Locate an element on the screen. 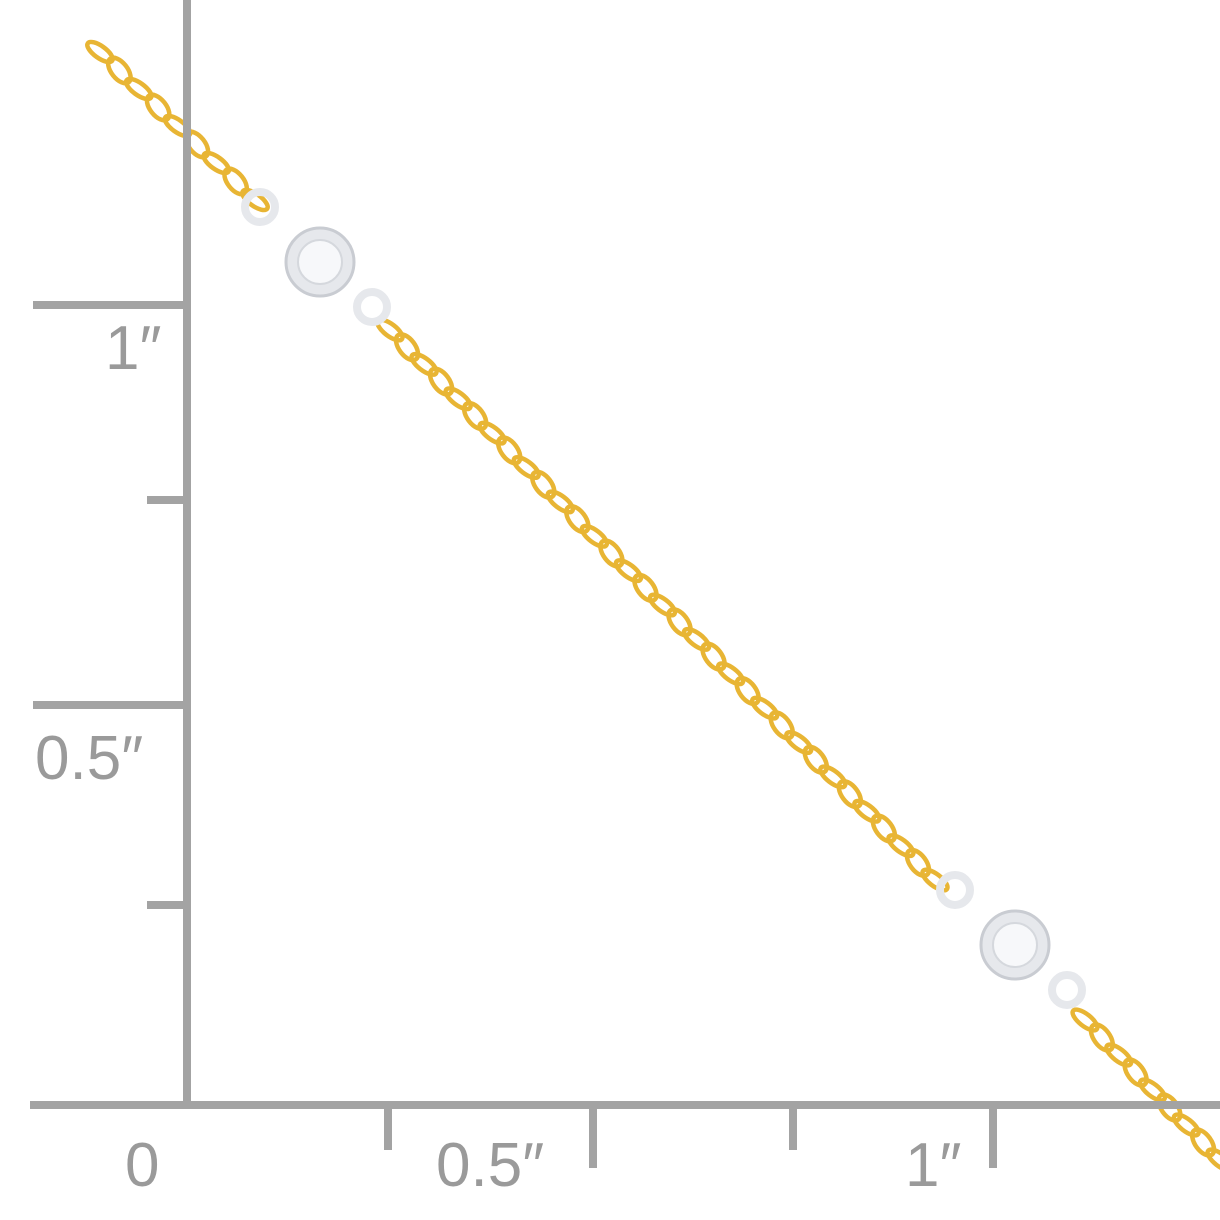 This screenshot has height=1220, width=1220. ruler-label-h-1in: 1″ is located at coordinates (933, 1165).